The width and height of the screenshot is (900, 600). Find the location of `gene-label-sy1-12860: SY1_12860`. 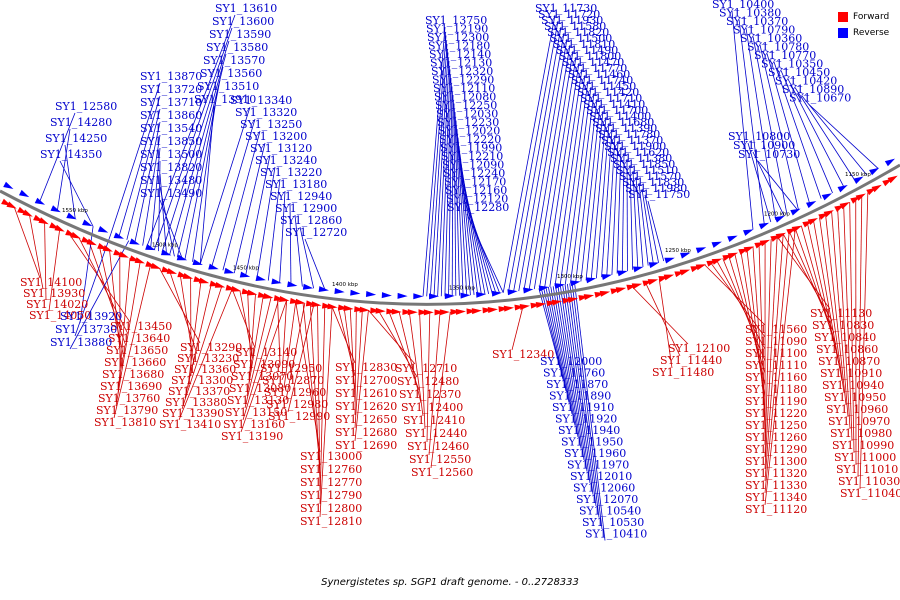

gene-label-sy1-12860: SY1_12860 is located at coordinates (311, 220).